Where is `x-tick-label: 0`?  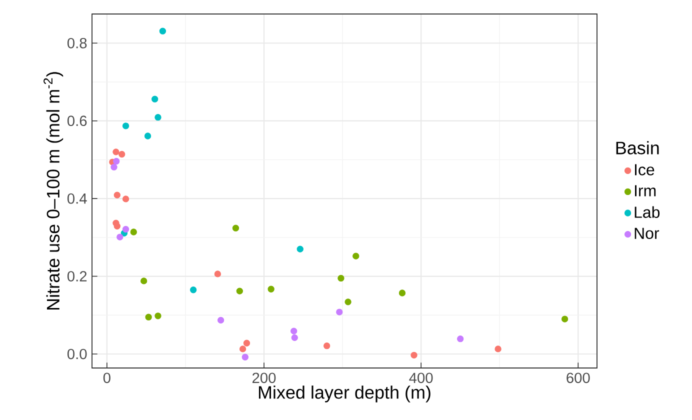
x-tick-label: 0 is located at coordinates (106, 378).